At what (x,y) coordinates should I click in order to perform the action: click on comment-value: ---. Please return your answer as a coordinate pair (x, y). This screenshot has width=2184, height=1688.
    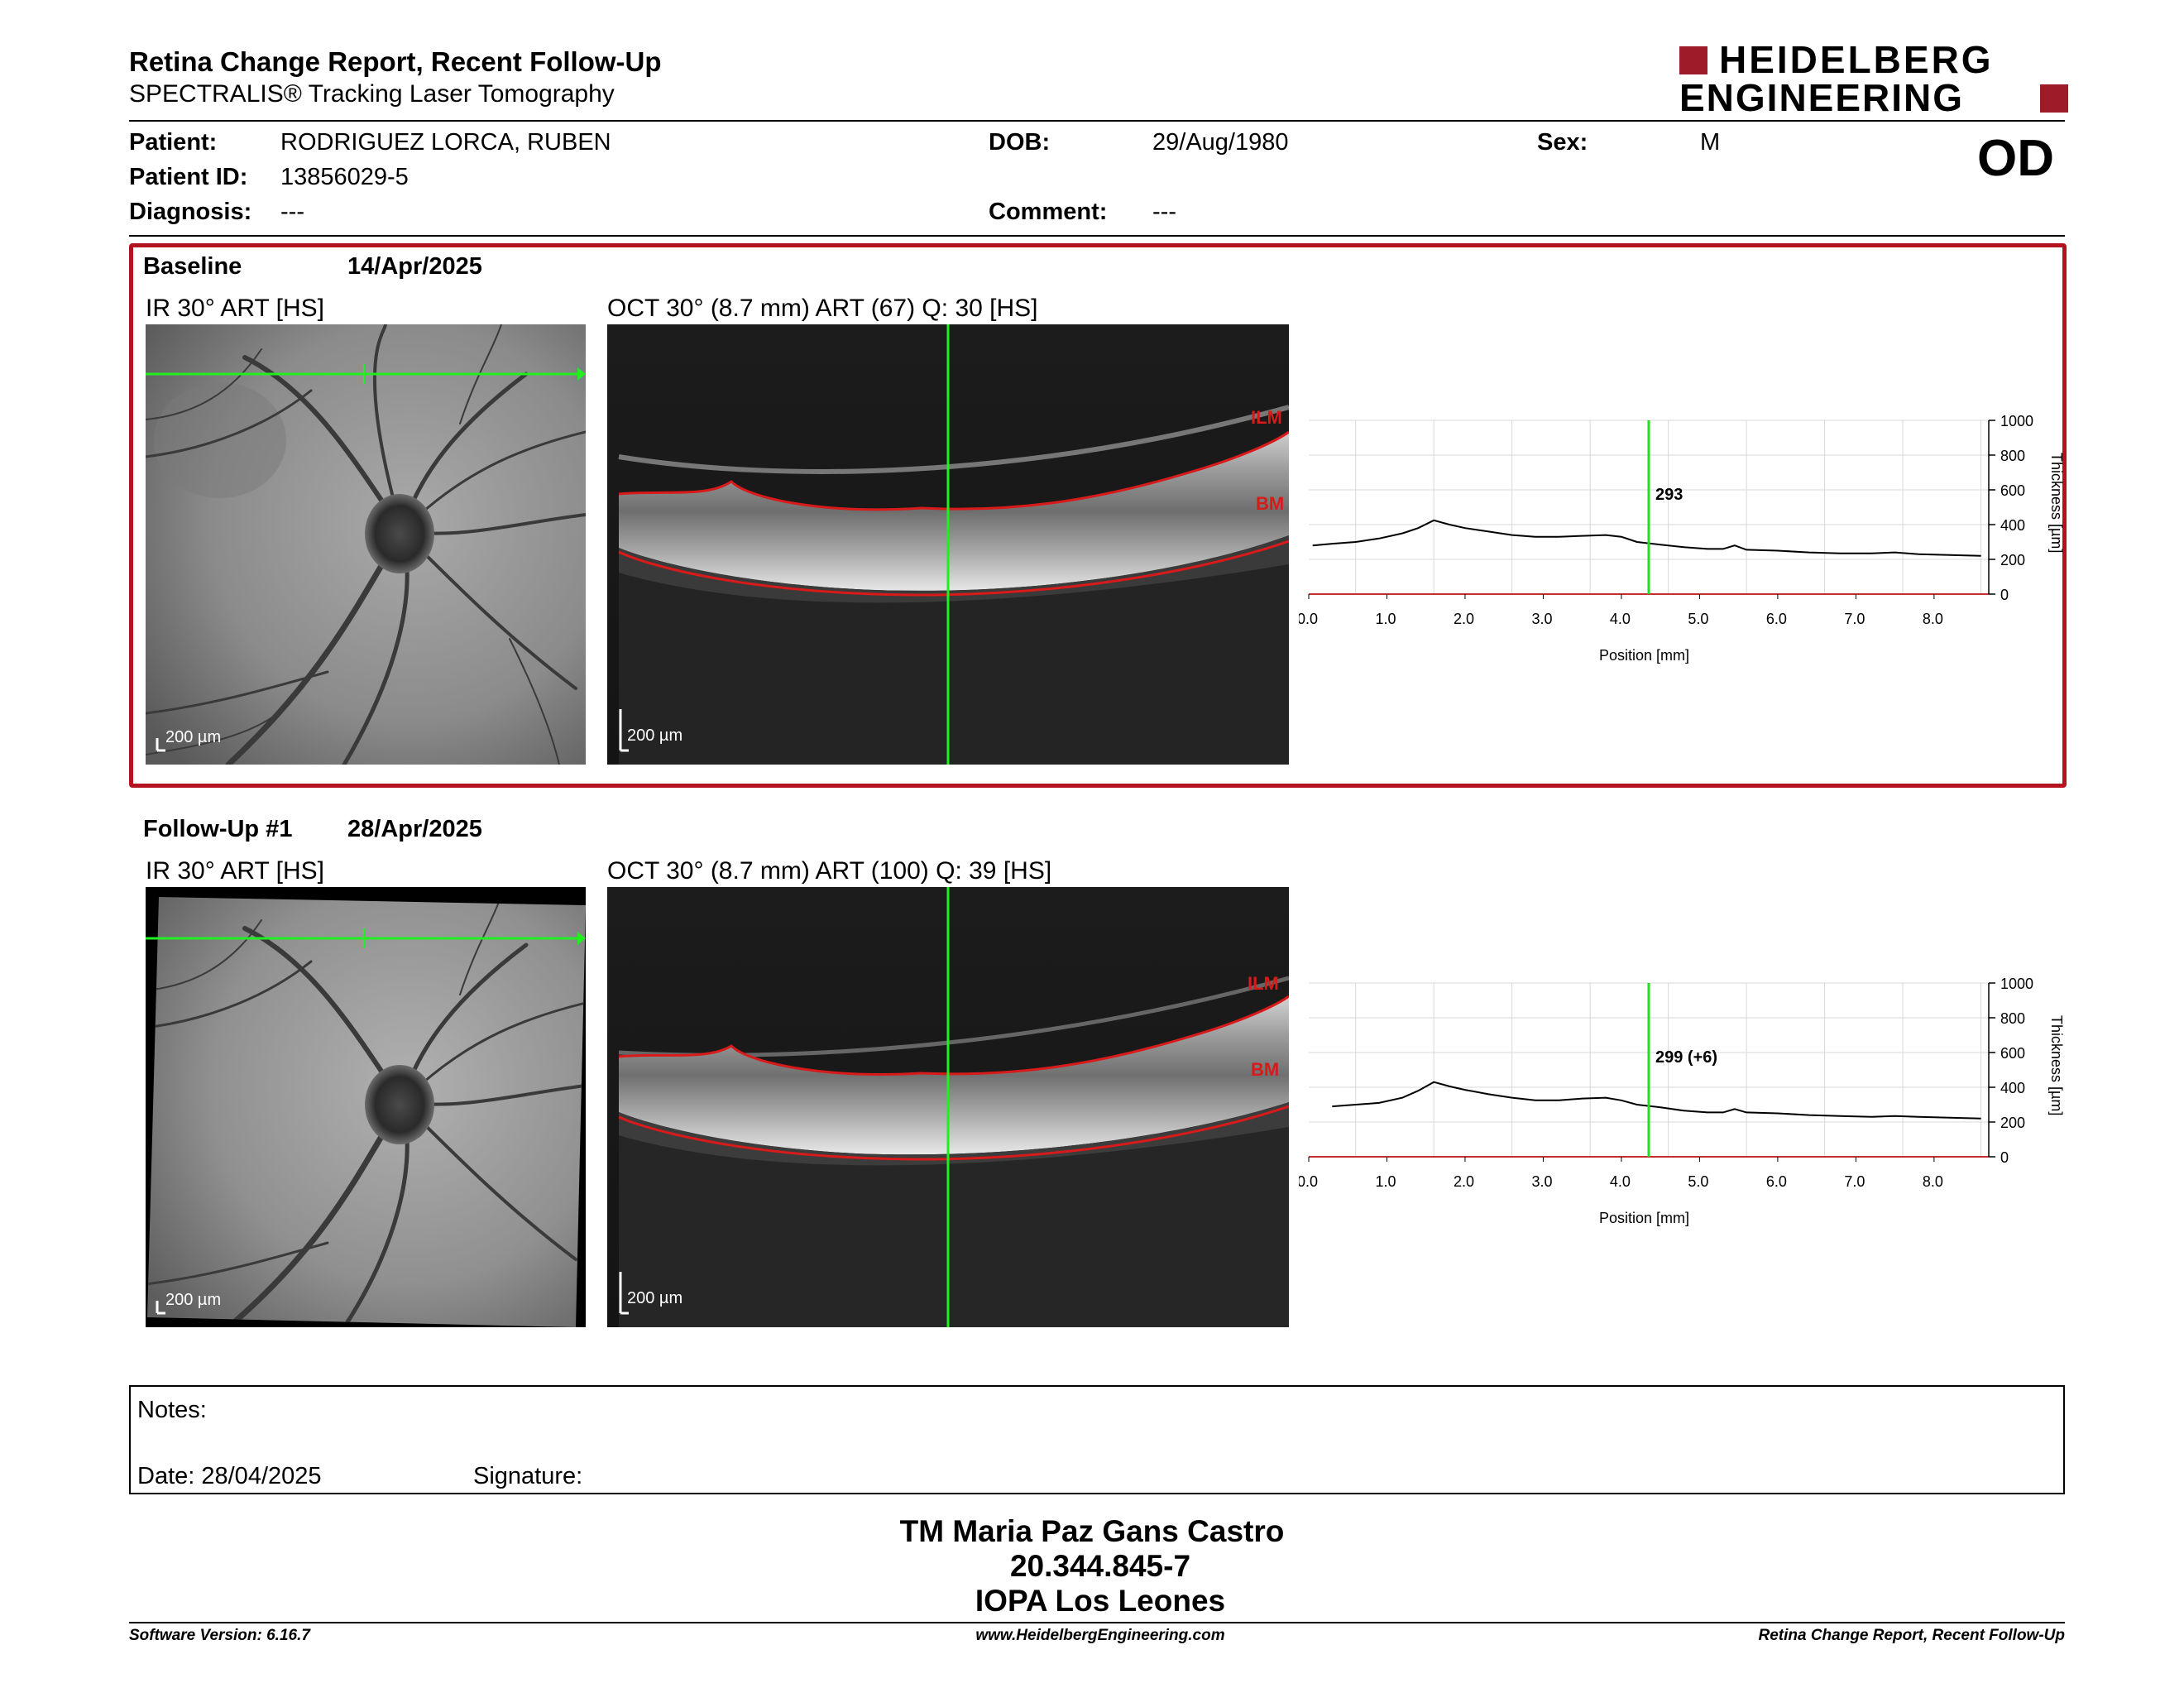
    Looking at the image, I should click on (1164, 212).